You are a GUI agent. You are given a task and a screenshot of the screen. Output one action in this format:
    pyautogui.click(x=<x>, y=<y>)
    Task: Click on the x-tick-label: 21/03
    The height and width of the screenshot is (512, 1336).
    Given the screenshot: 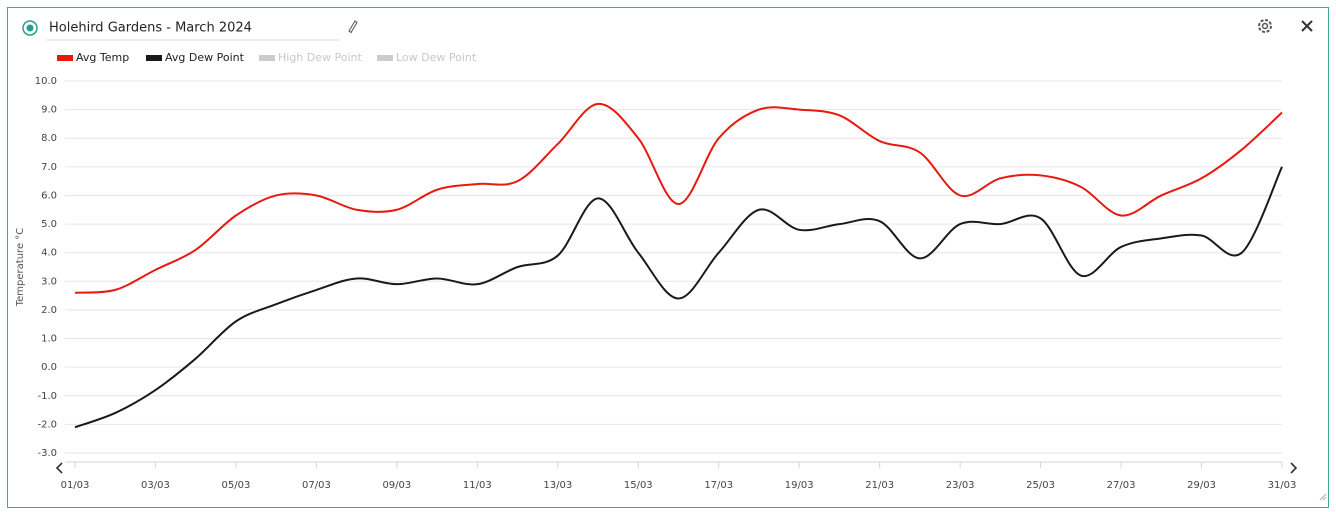 What is the action you would take?
    pyautogui.click(x=879, y=485)
    